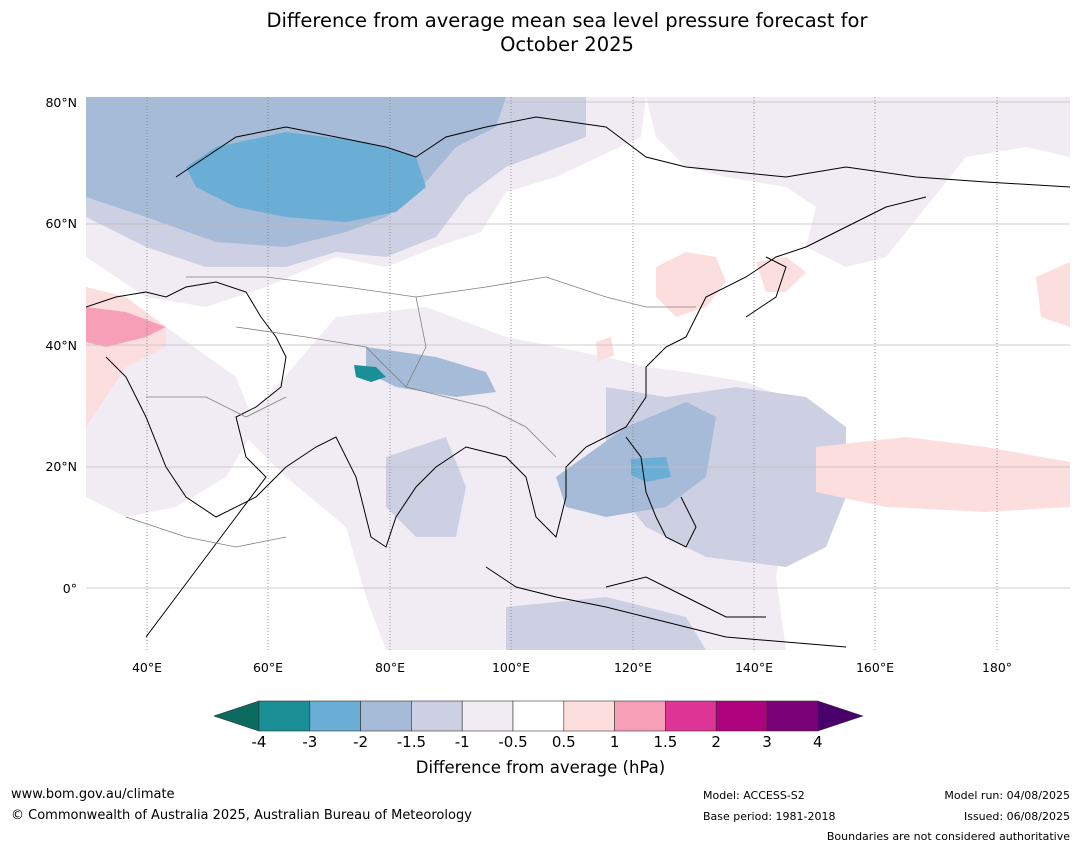 The height and width of the screenshot is (850, 1081). I want to click on lon-label-180: 180°, so click(997, 667).